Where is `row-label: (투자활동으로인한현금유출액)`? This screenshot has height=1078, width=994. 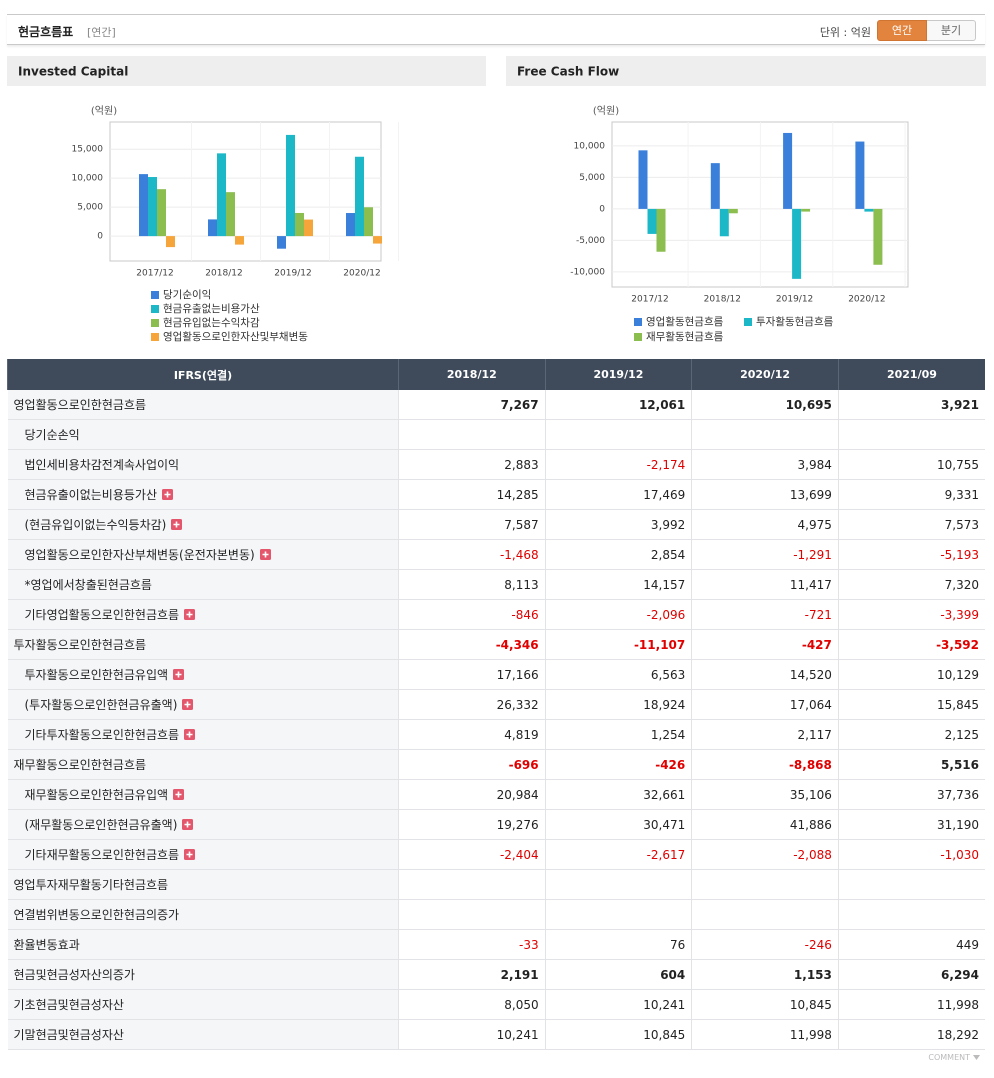 row-label: (투자활동으로인한현금유출액) is located at coordinates (101, 705).